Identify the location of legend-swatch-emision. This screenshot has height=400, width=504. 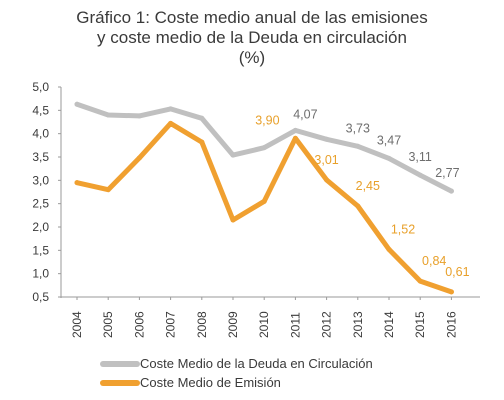
(120, 382).